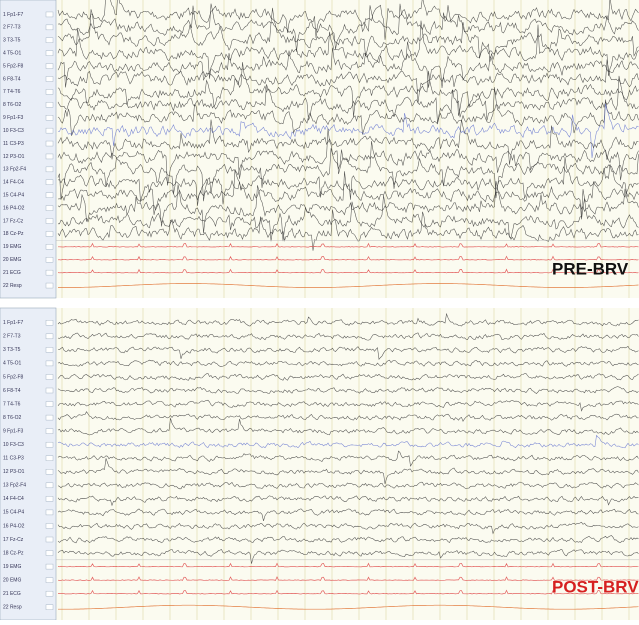 This screenshot has width=639, height=625. Describe the element at coordinates (590, 268) in the screenshot. I see `condition-label: PRE-BRV` at that location.